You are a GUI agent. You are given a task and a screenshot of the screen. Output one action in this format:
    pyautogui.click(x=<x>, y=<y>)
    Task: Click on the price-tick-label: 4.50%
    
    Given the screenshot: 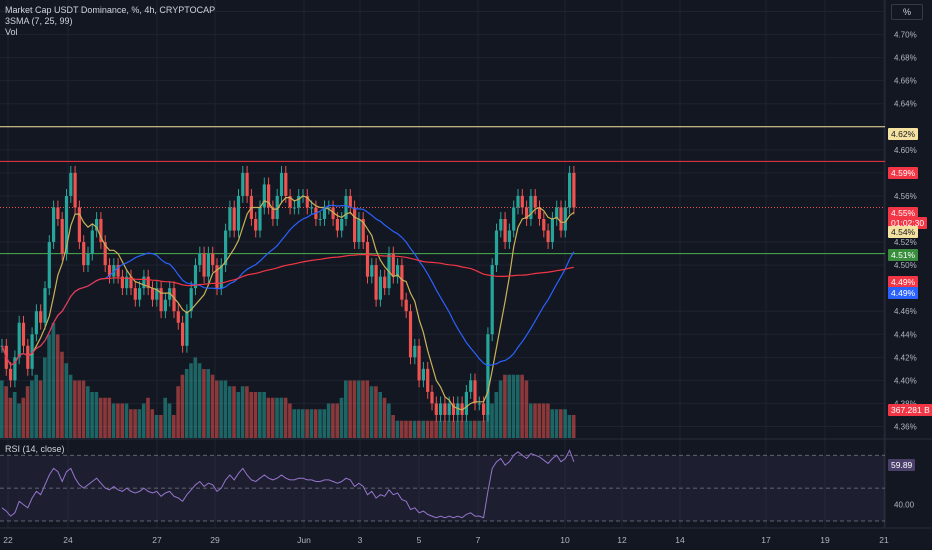 What is the action you would take?
    pyautogui.click(x=905, y=265)
    